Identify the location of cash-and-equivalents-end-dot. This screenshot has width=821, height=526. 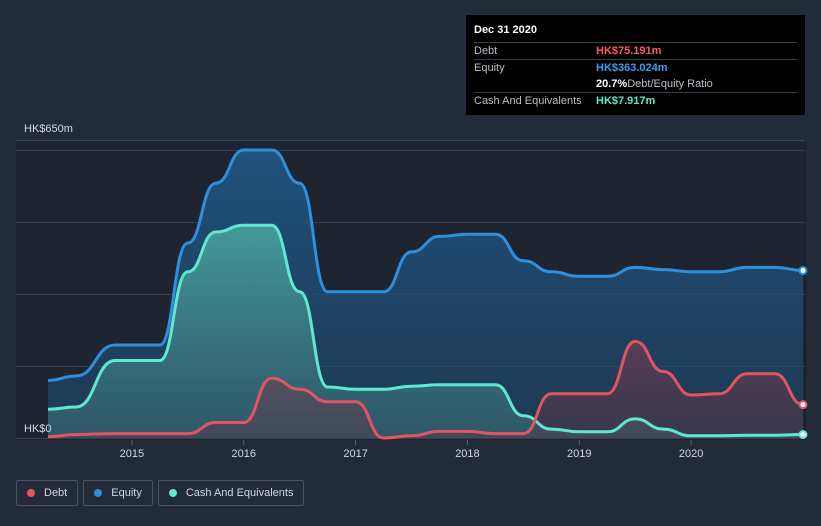
(803, 434).